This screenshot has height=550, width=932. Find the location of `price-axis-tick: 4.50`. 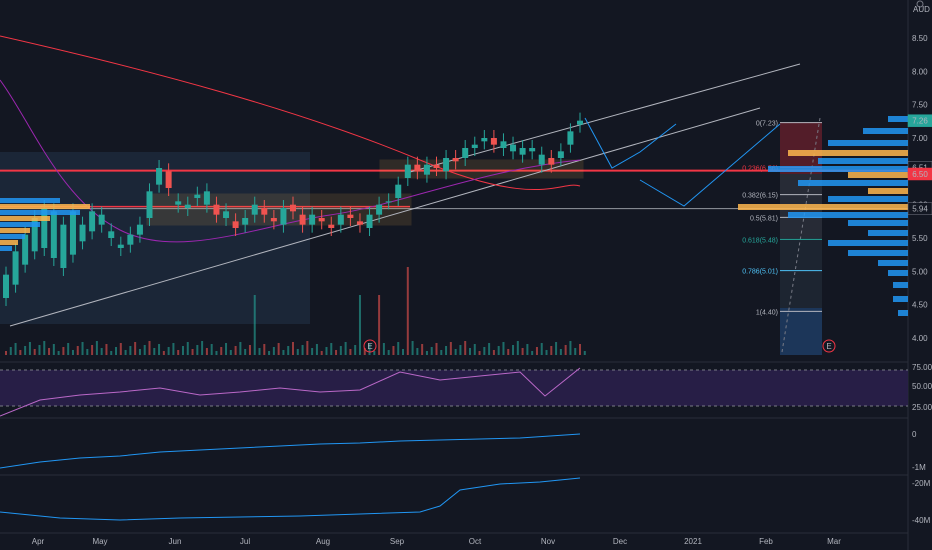

price-axis-tick: 4.50 is located at coordinates (920, 305).